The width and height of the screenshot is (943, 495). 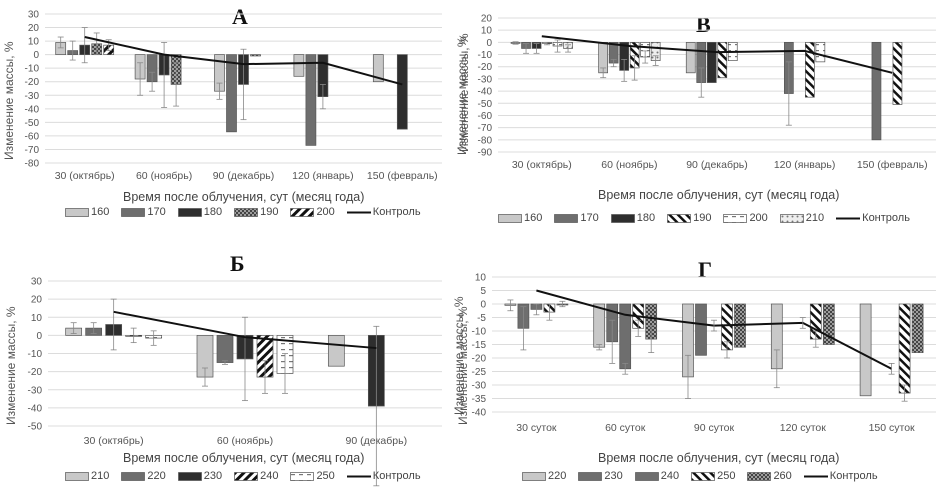 I want to click on chart-title: А, so click(x=240, y=16).